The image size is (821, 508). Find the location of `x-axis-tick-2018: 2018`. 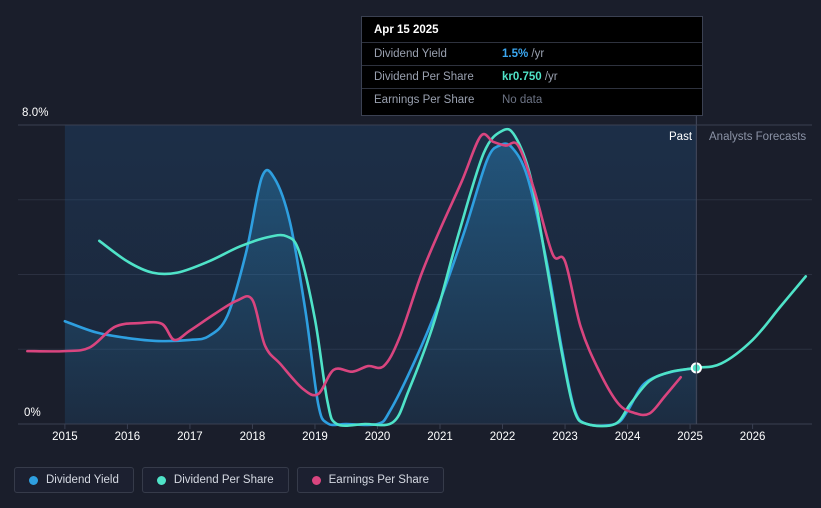

x-axis-tick-2018: 2018 is located at coordinates (252, 437).